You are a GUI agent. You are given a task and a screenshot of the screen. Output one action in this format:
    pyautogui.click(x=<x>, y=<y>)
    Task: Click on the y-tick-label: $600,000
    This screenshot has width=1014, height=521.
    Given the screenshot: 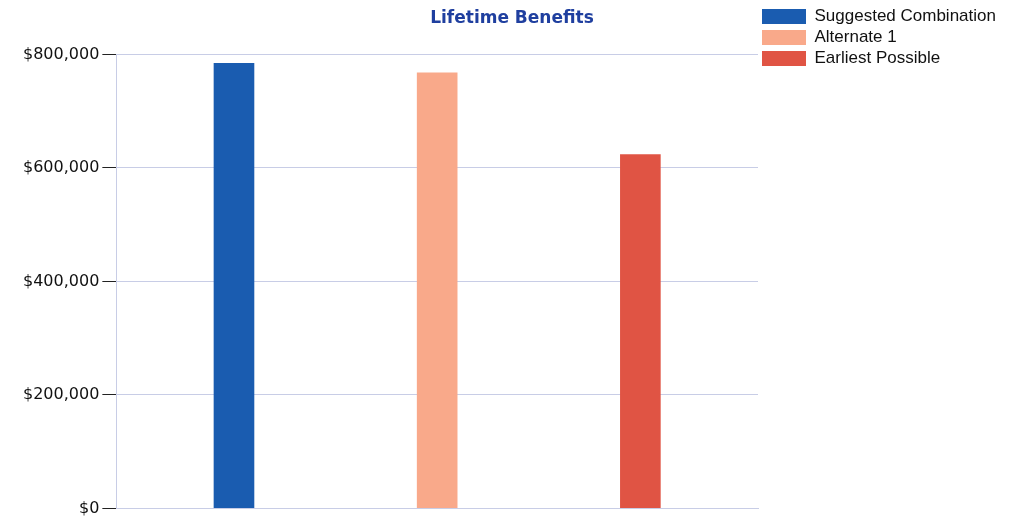 What is the action you would take?
    pyautogui.click(x=61, y=167)
    